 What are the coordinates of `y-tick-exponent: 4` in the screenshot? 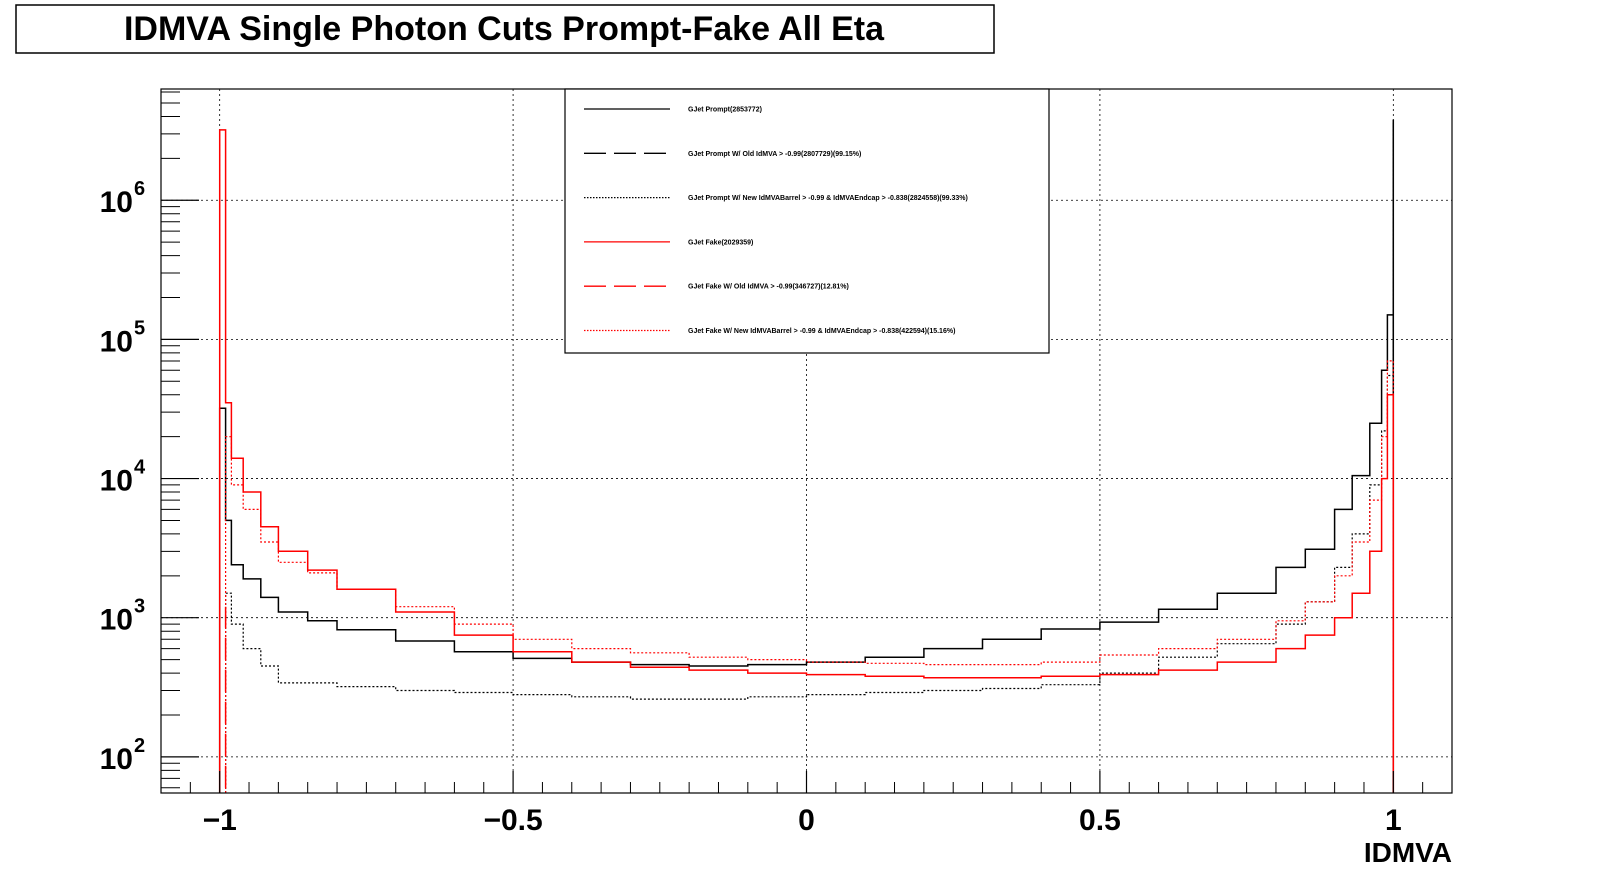 It's located at (140, 468).